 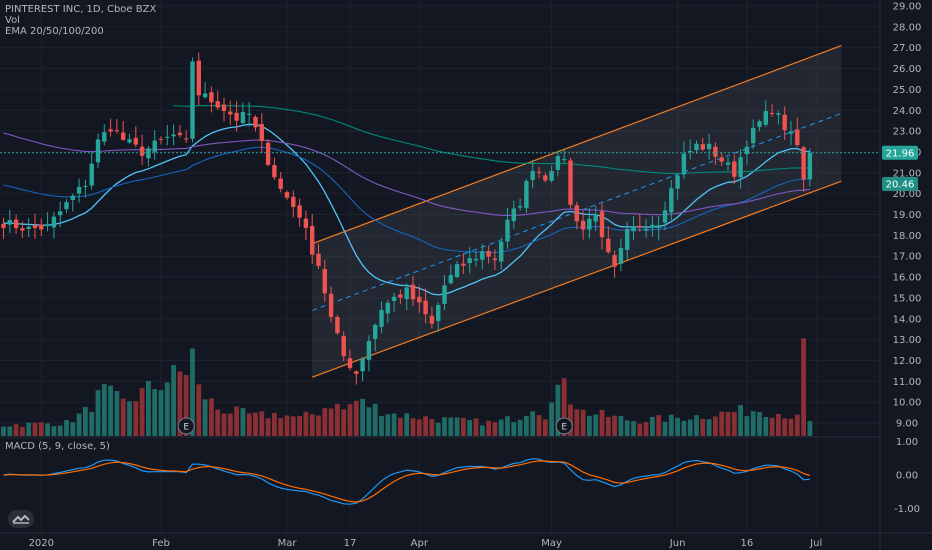 I want to click on price-tick-label: 15.00, so click(x=907, y=298).